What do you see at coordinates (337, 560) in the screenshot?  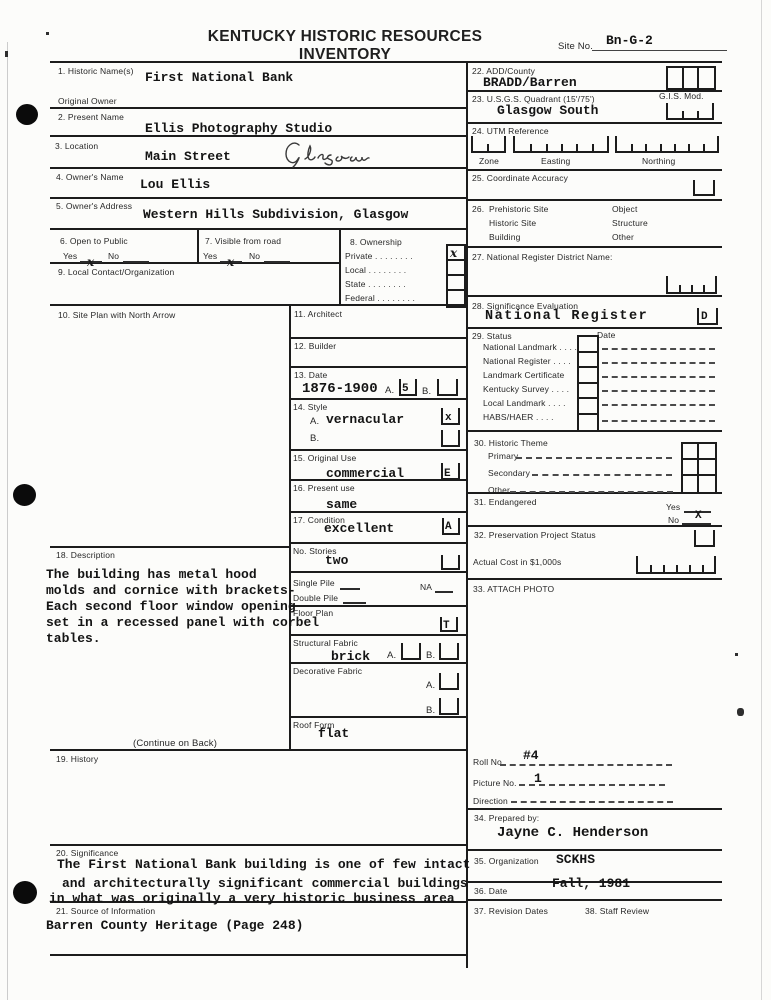 I see `stories-value: two` at bounding box center [337, 560].